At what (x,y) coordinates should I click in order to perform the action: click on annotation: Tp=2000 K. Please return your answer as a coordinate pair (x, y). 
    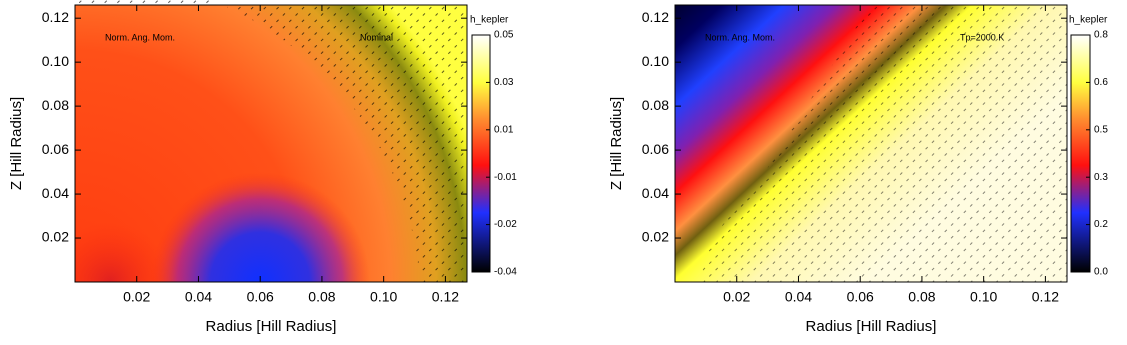
    Looking at the image, I should click on (982, 37).